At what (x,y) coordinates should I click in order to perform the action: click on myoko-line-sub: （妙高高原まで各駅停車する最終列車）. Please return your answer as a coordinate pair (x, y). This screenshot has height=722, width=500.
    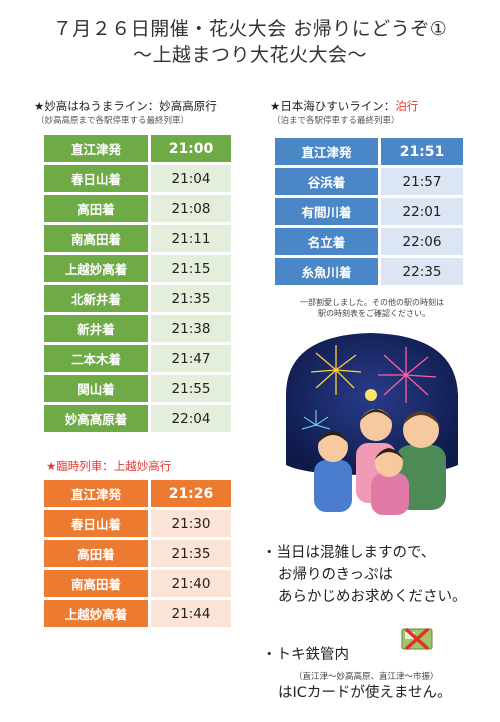
    Looking at the image, I should click on (113, 121).